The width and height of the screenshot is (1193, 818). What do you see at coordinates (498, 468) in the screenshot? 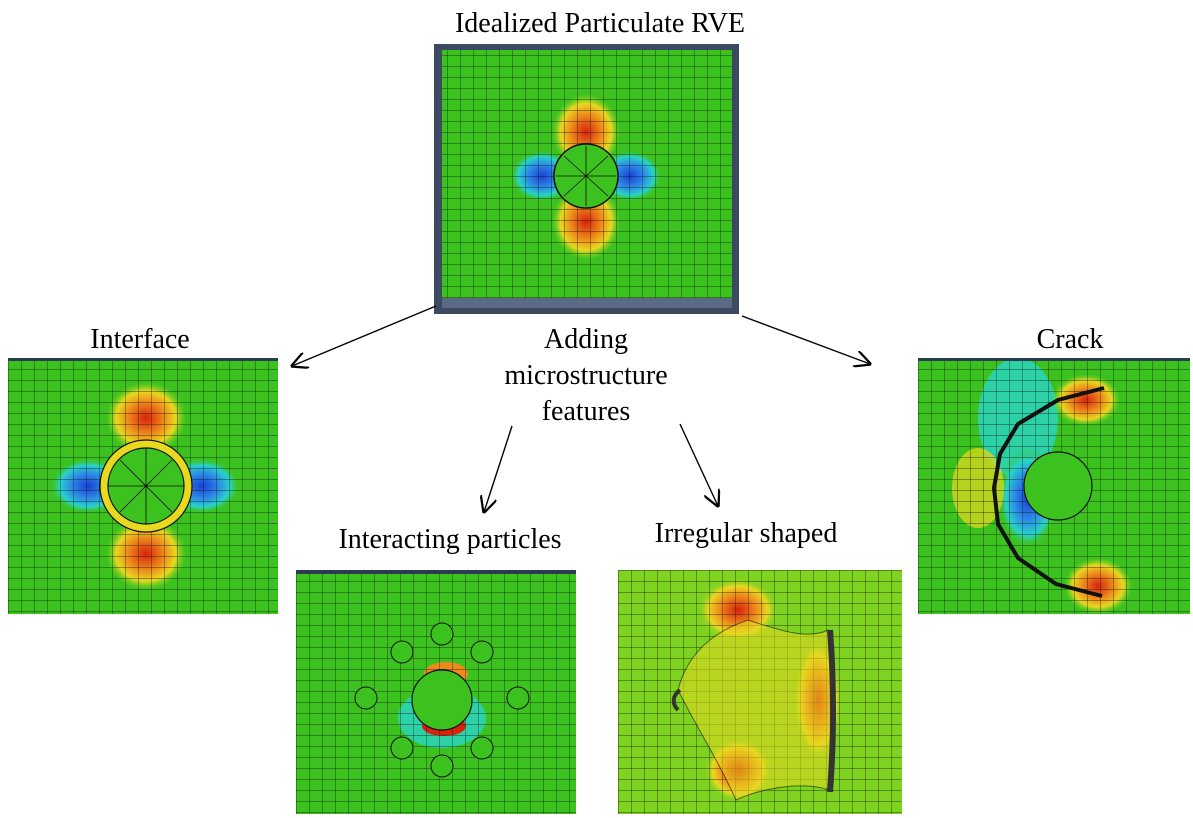
I see `arrow-to-interacting` at bounding box center [498, 468].